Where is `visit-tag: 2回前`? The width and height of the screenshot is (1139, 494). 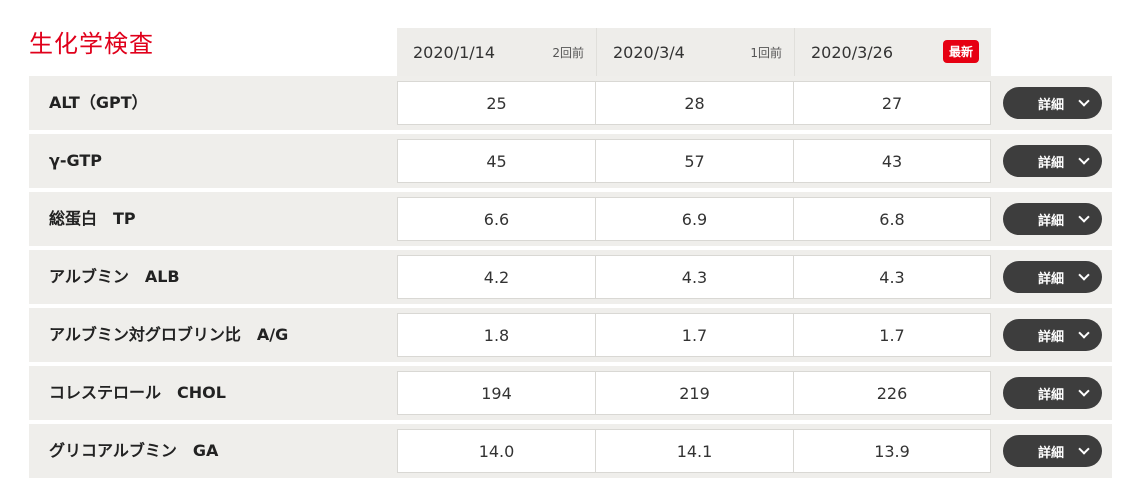
visit-tag: 2回前 is located at coordinates (568, 52).